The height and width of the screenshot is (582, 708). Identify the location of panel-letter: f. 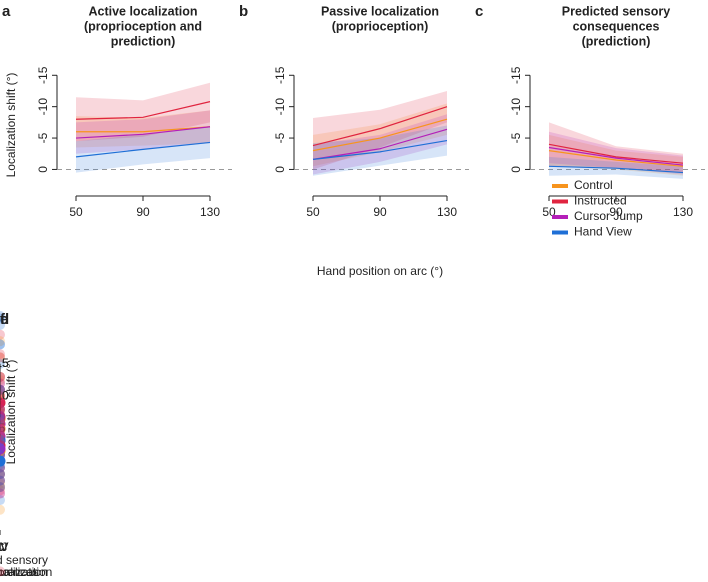
(3, 319).